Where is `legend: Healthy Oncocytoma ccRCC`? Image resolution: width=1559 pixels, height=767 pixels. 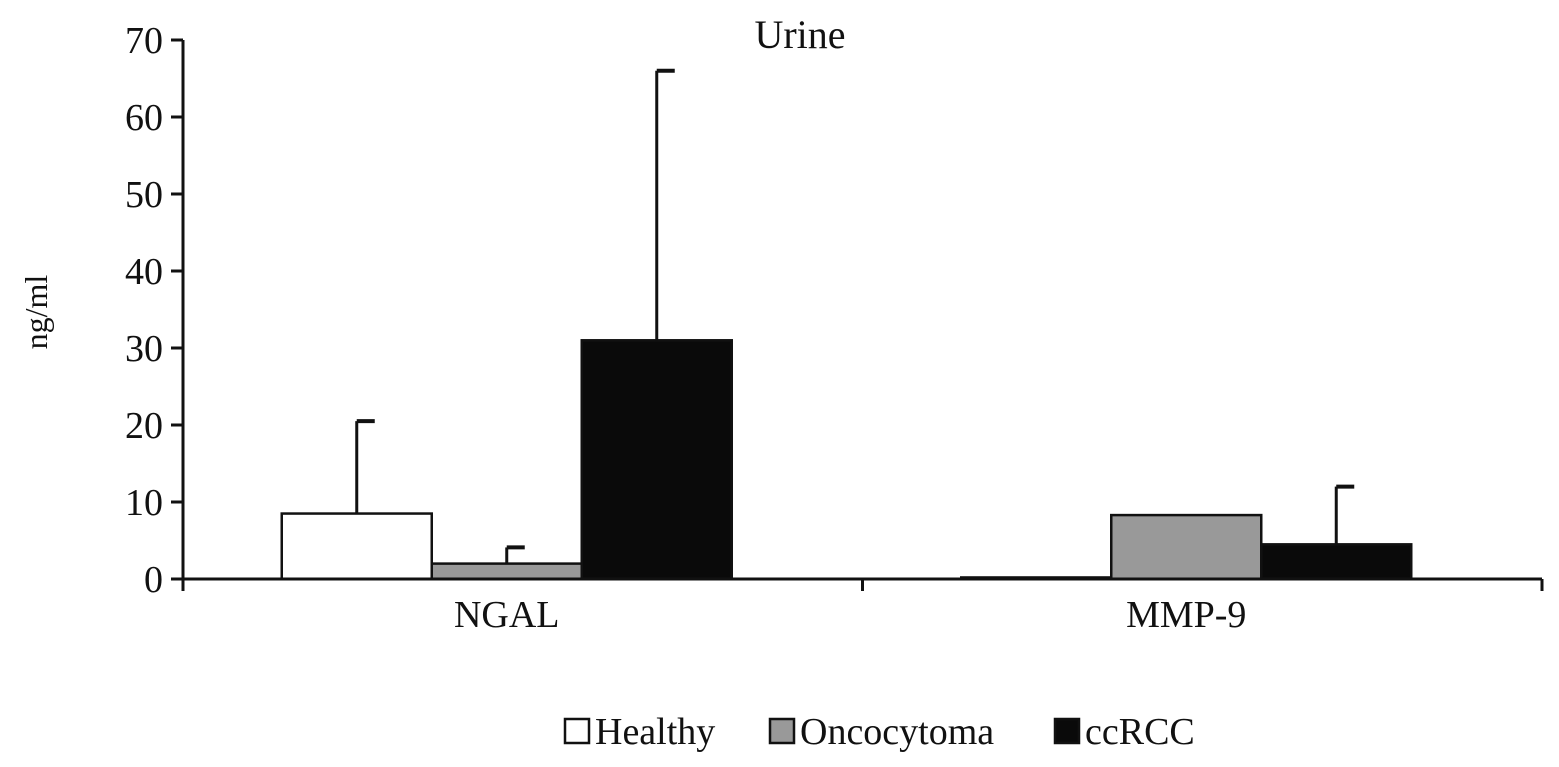 legend: Healthy Oncocytoma ccRCC is located at coordinates (879, 732).